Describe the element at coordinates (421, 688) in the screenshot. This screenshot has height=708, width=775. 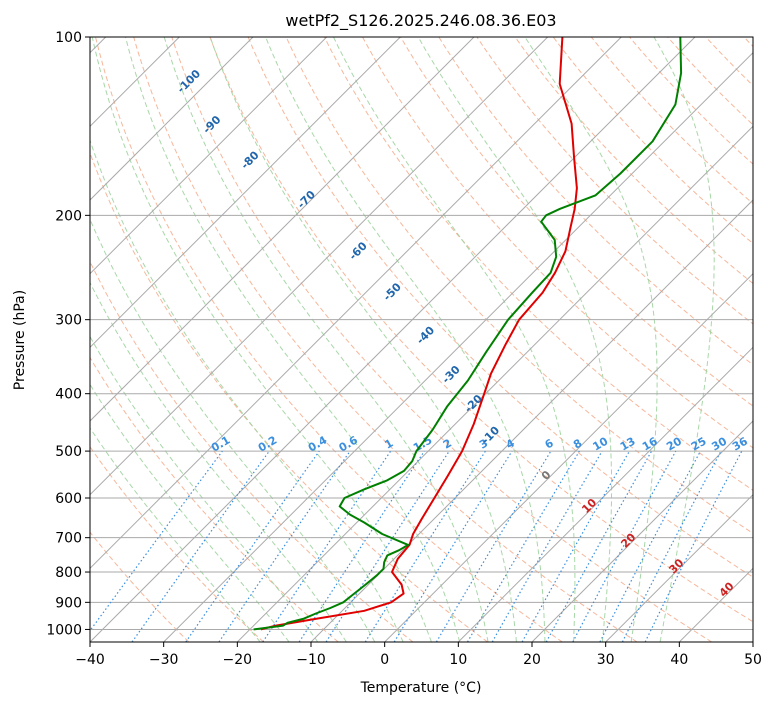
I see `x-axis-label: Temperature (°C)` at that location.